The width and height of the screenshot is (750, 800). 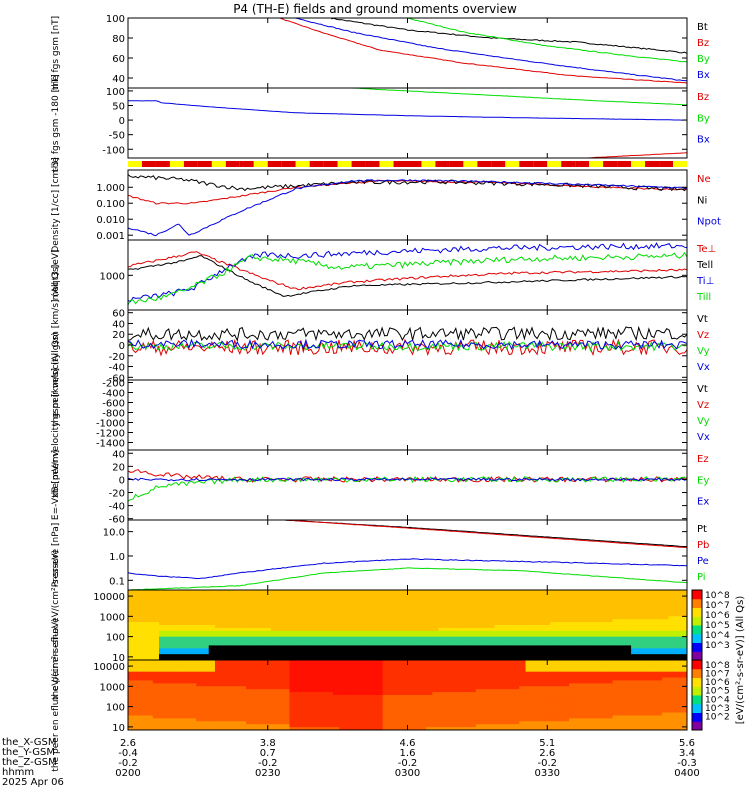 I want to click on legend-label-ti: Ti⊥, so click(x=705, y=281).